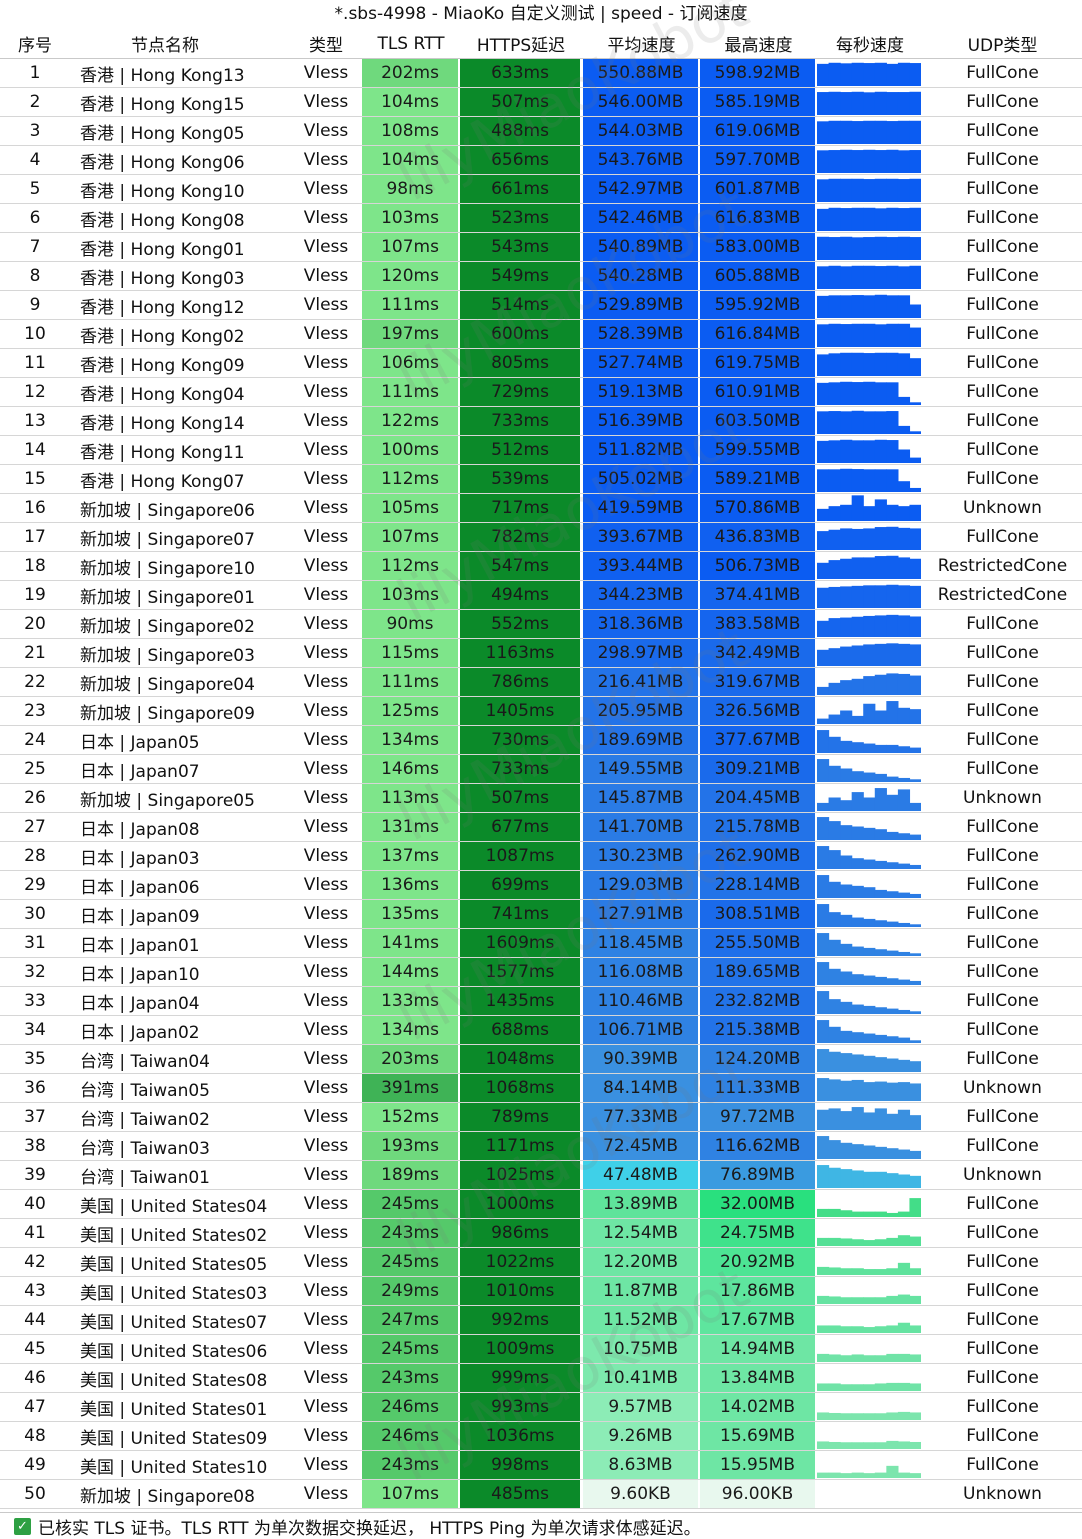  I want to click on https-latency: 633ms, so click(521, 73).